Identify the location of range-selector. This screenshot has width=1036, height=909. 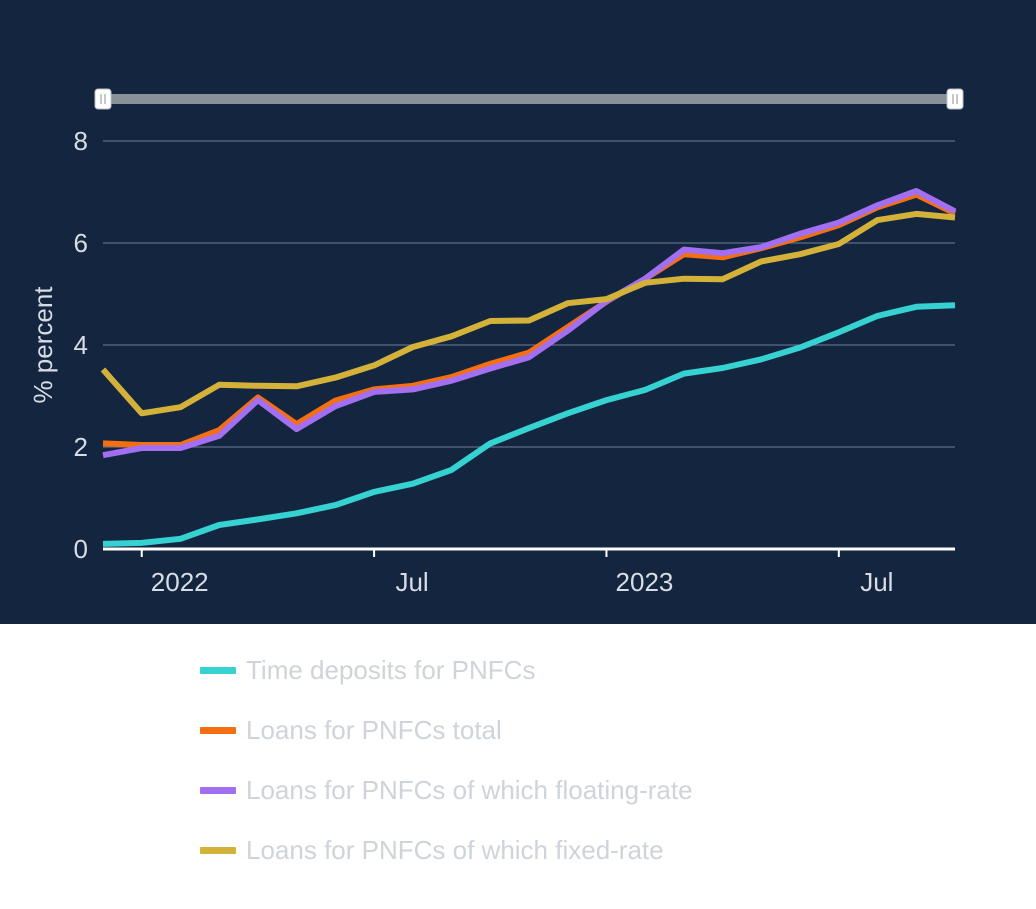
(529, 99).